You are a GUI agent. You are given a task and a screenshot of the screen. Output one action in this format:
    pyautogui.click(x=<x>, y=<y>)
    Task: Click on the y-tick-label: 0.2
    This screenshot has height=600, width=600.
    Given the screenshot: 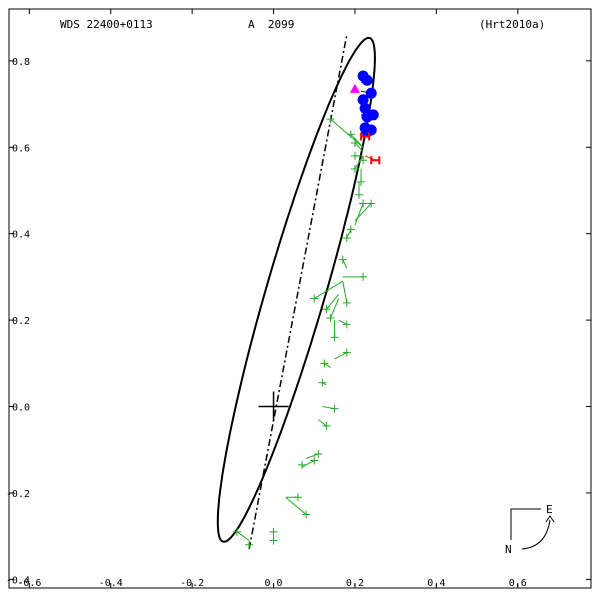 What is the action you would take?
    pyautogui.click(x=21, y=321)
    